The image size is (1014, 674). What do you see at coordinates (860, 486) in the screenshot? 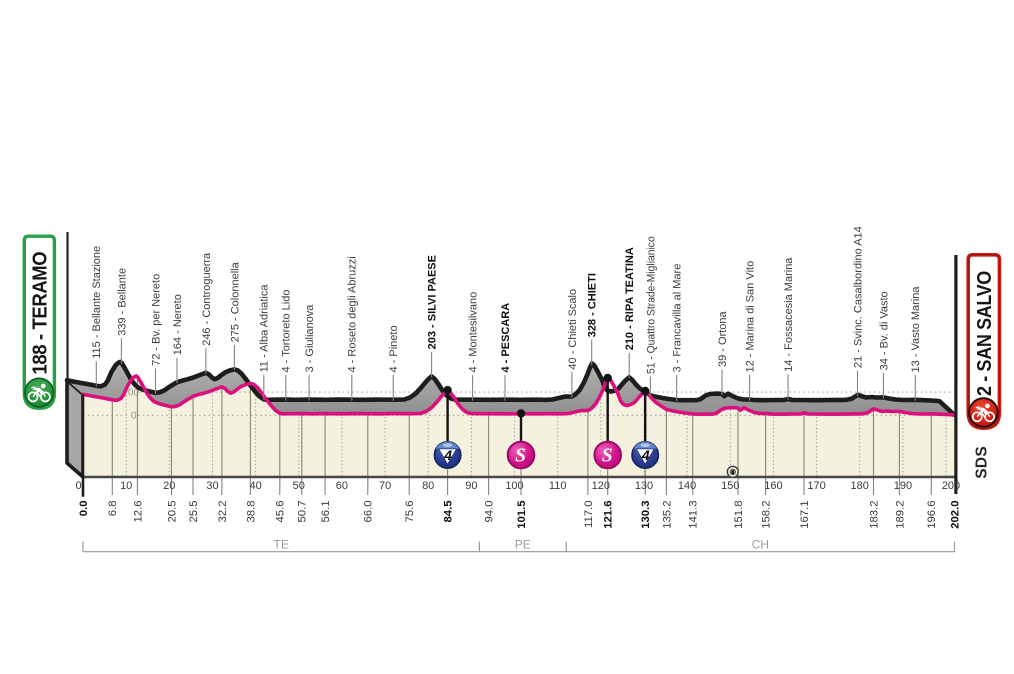
I see `svg-text: 180` at bounding box center [860, 486].